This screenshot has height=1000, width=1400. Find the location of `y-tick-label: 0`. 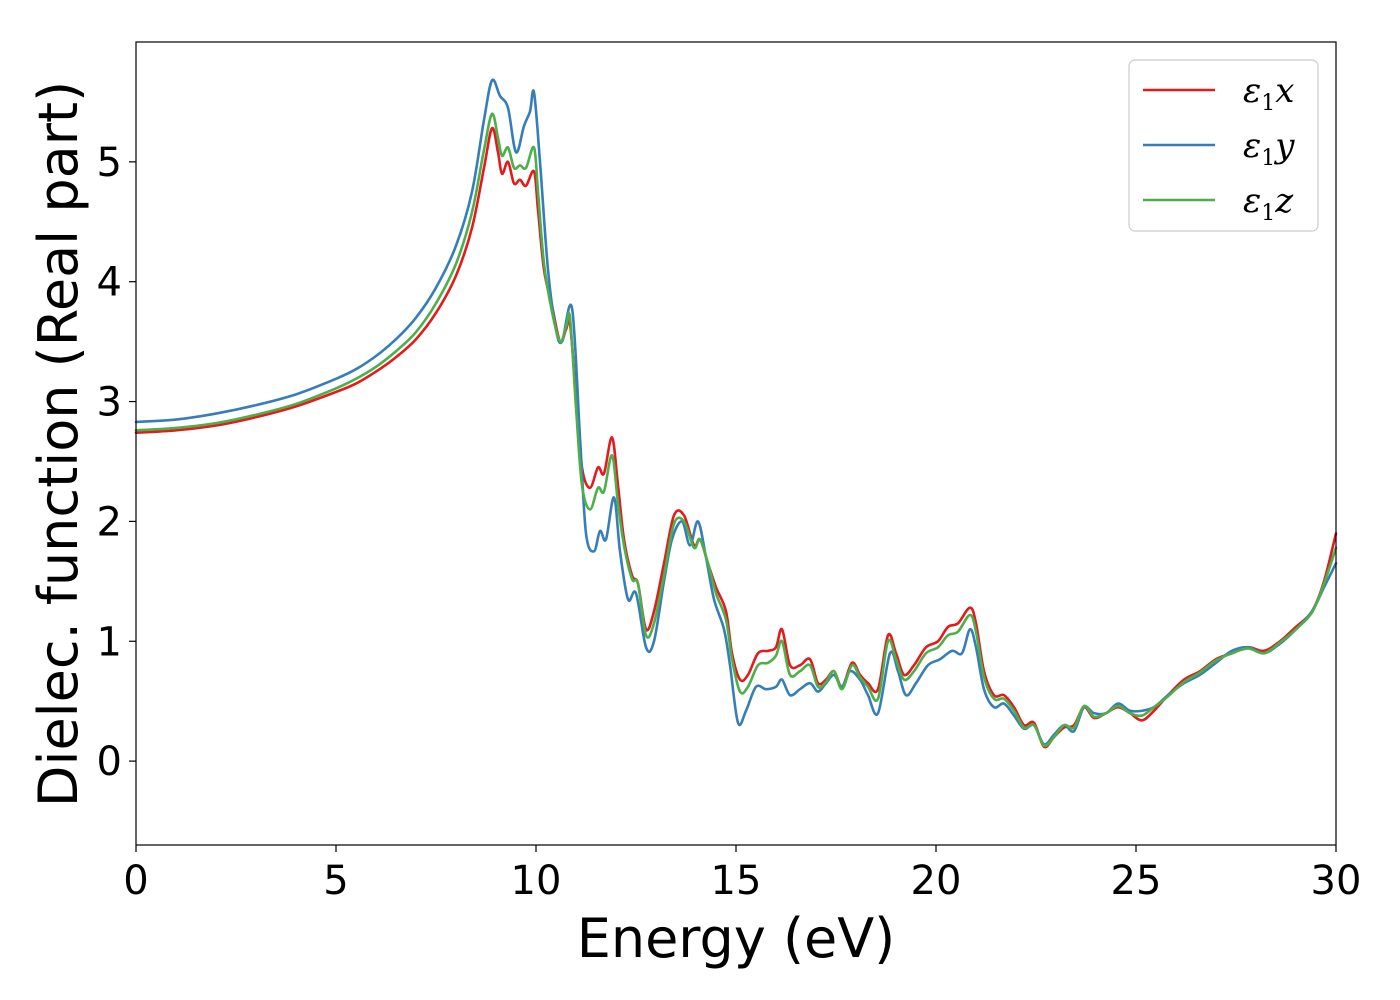

y-tick-label: 0 is located at coordinates (109, 762).